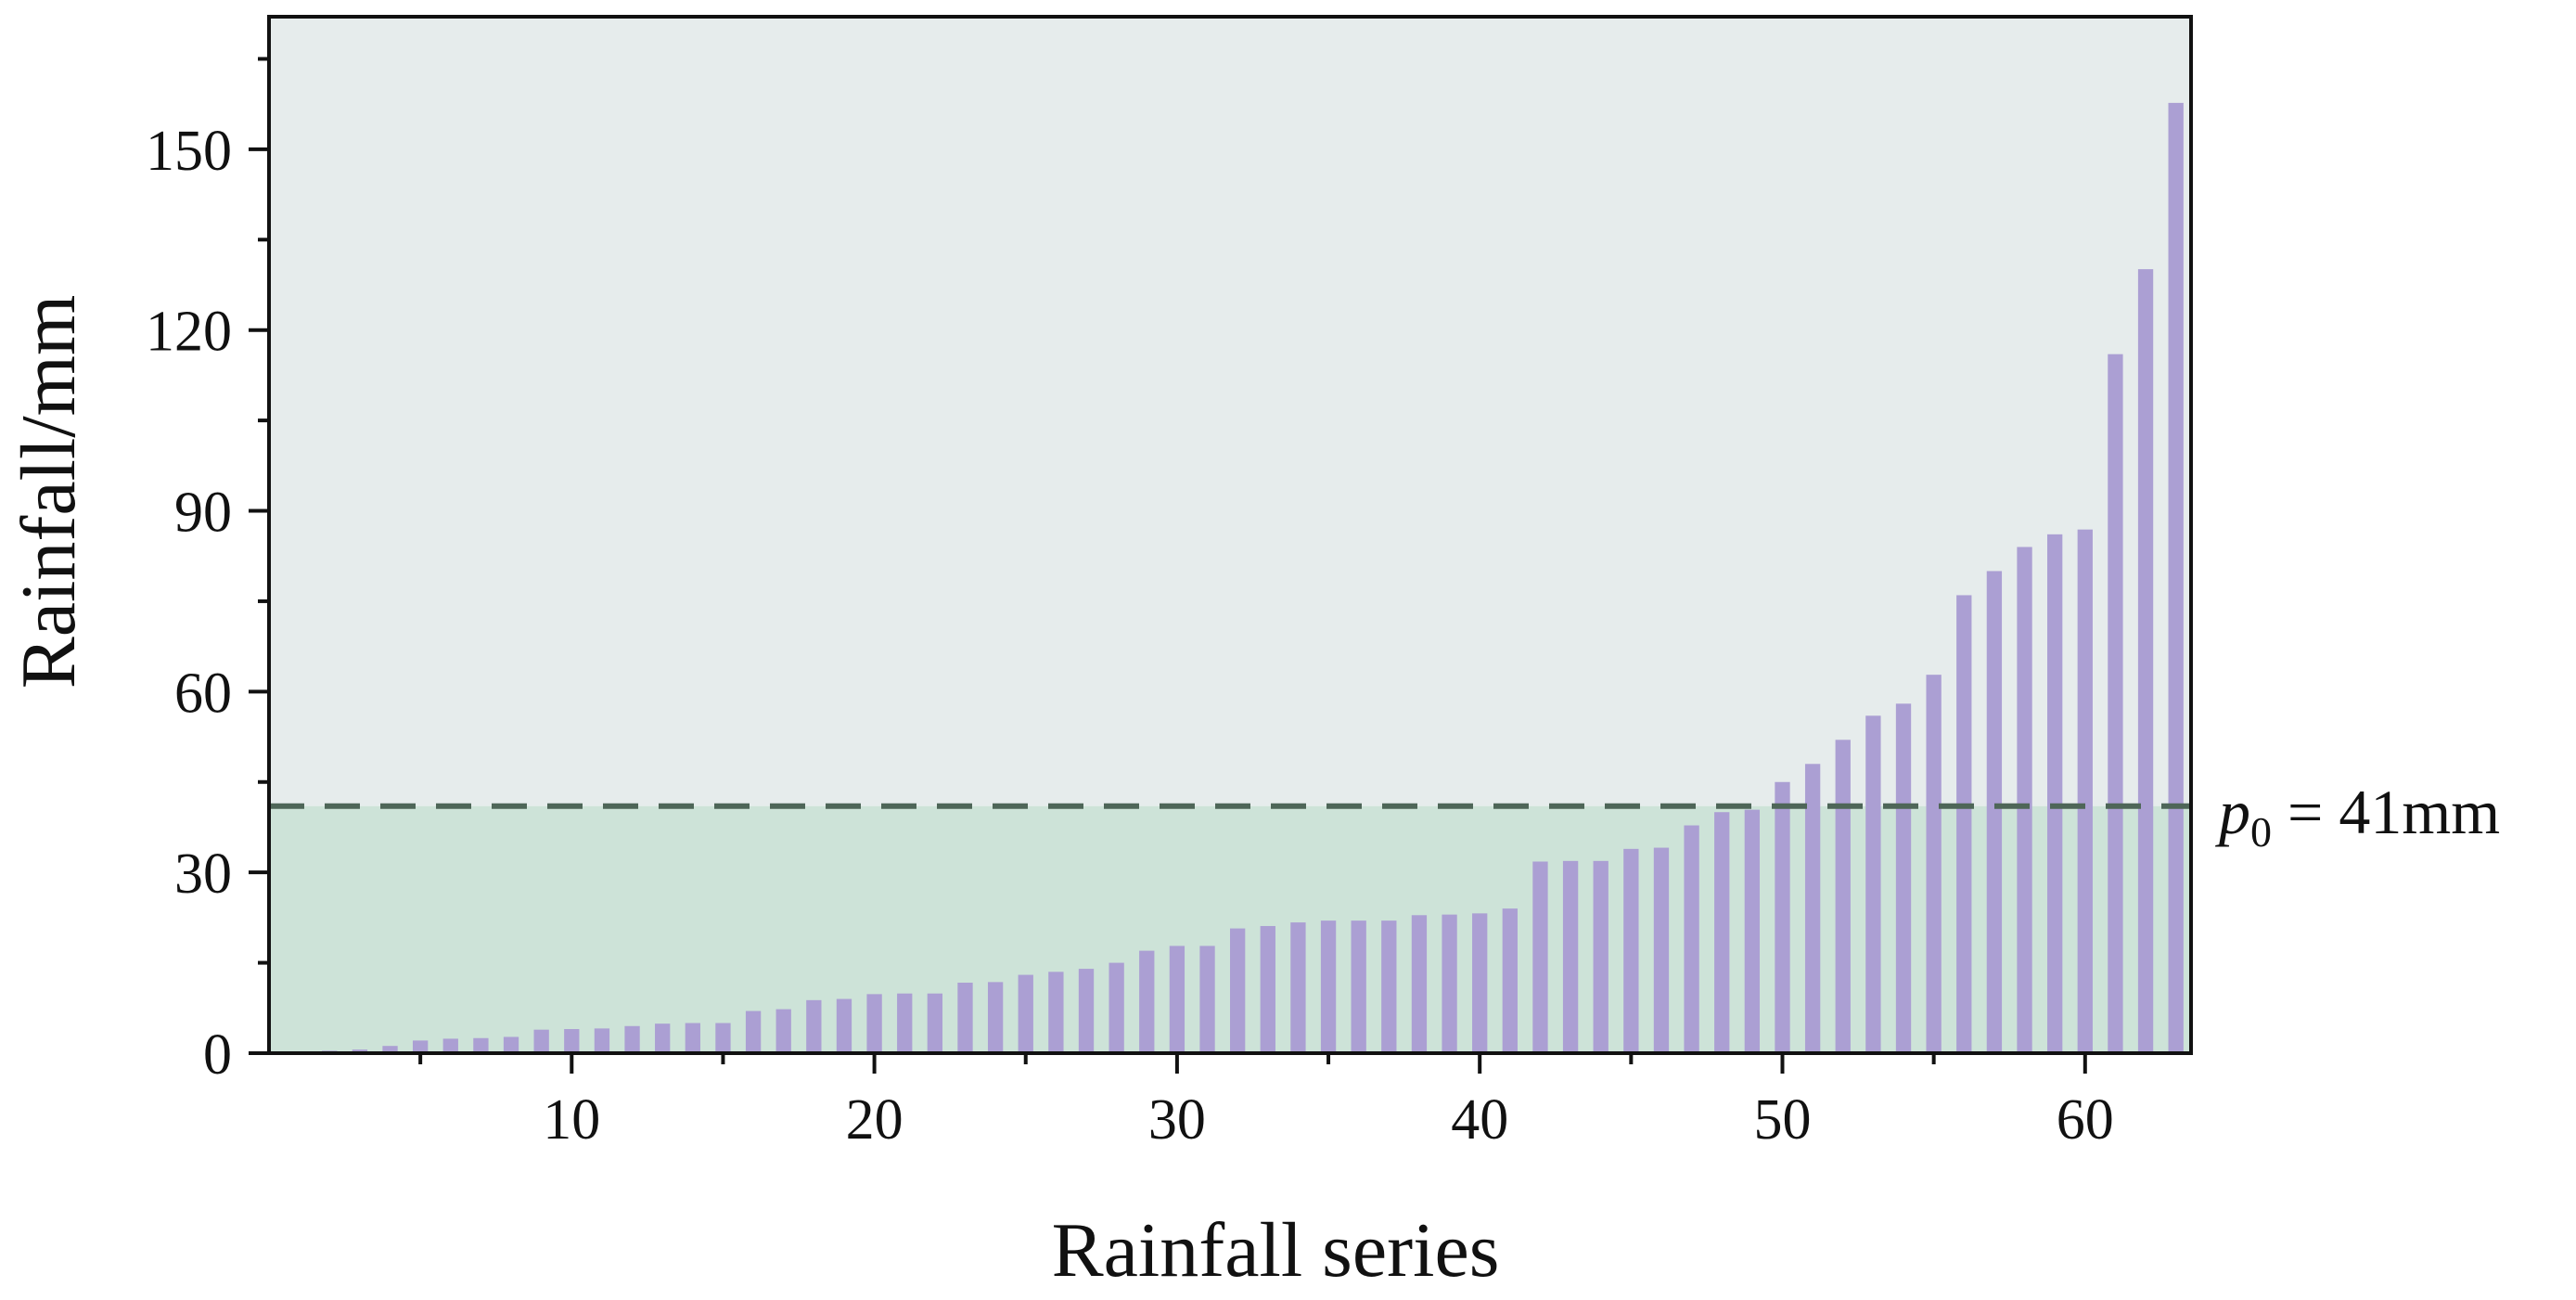  I want to click on x-axis-label: Rainfall series, so click(1276, 1250).